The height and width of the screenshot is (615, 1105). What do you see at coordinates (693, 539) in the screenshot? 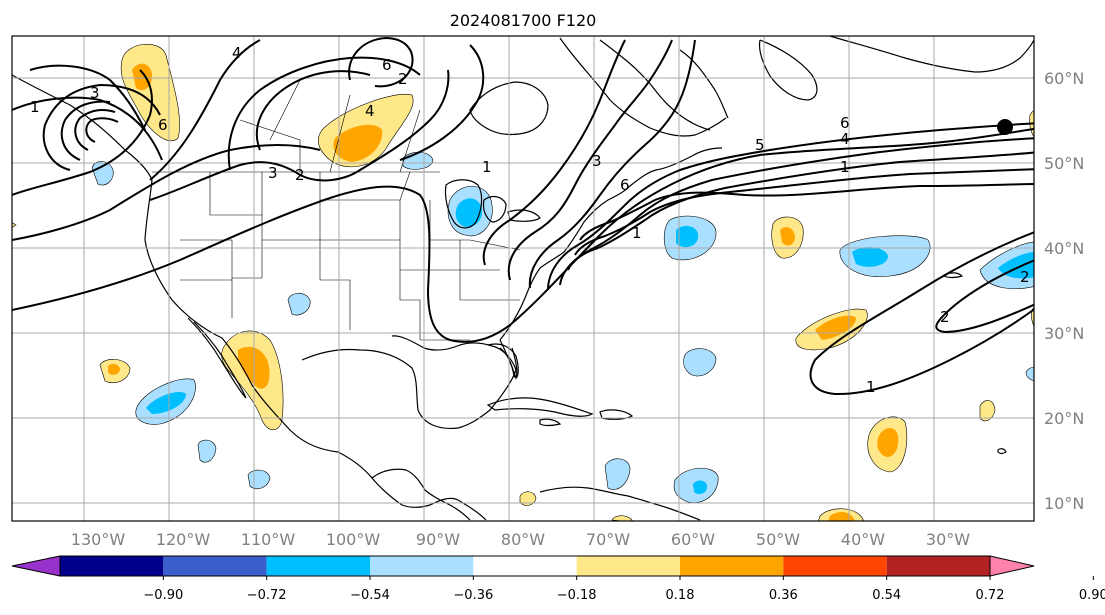
I see `longitude-tick-label: 60°W` at bounding box center [693, 539].